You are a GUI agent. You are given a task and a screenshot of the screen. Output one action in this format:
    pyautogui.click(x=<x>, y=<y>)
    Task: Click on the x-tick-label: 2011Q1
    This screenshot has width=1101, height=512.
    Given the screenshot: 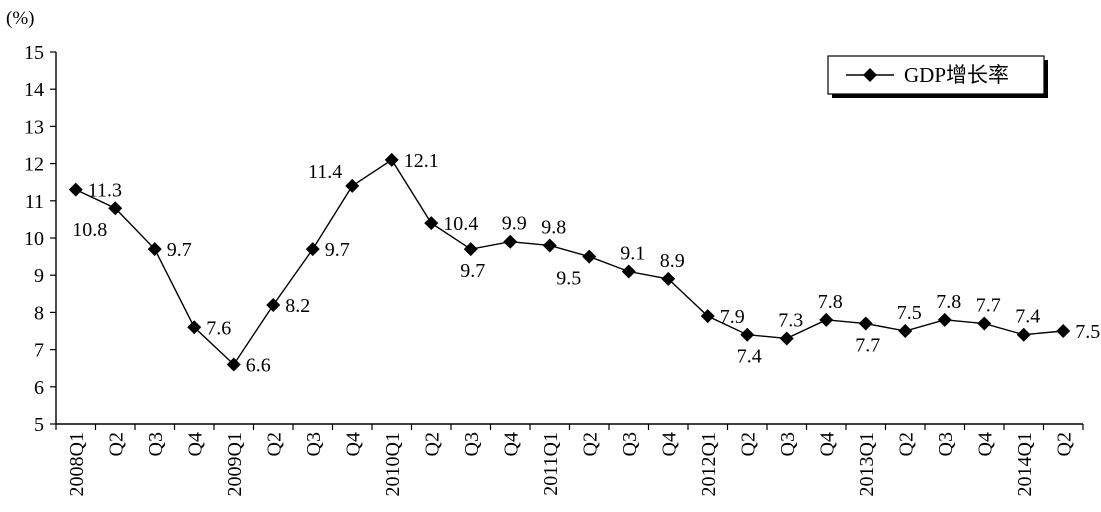 What is the action you would take?
    pyautogui.click(x=551, y=464)
    